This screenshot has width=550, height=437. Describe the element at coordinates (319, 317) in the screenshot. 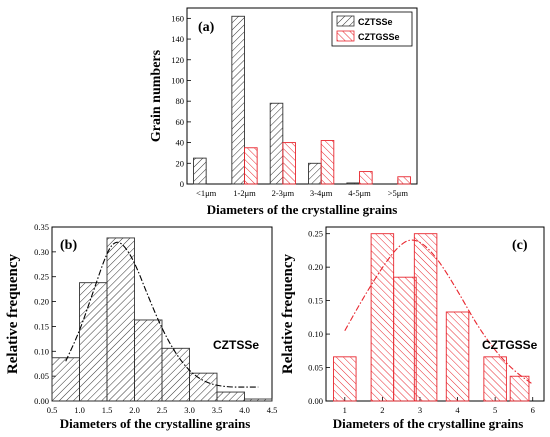

I see `y-ticks-c: 0.00 0.05 0.10 0.15 0.20 0.25` at that location.